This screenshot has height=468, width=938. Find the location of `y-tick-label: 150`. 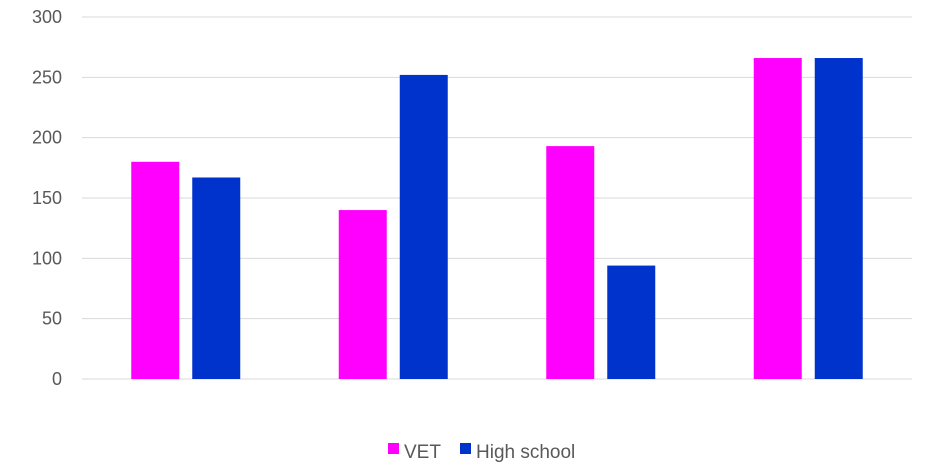

y-tick-label: 150 is located at coordinates (47, 198).